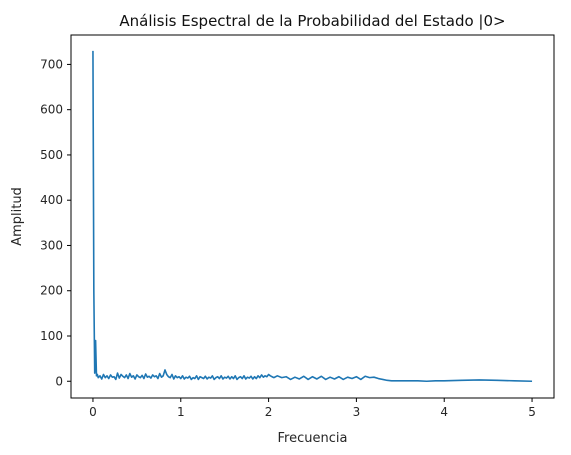  Describe the element at coordinates (51, 336) in the screenshot. I see `y-tick-label: 100` at that location.